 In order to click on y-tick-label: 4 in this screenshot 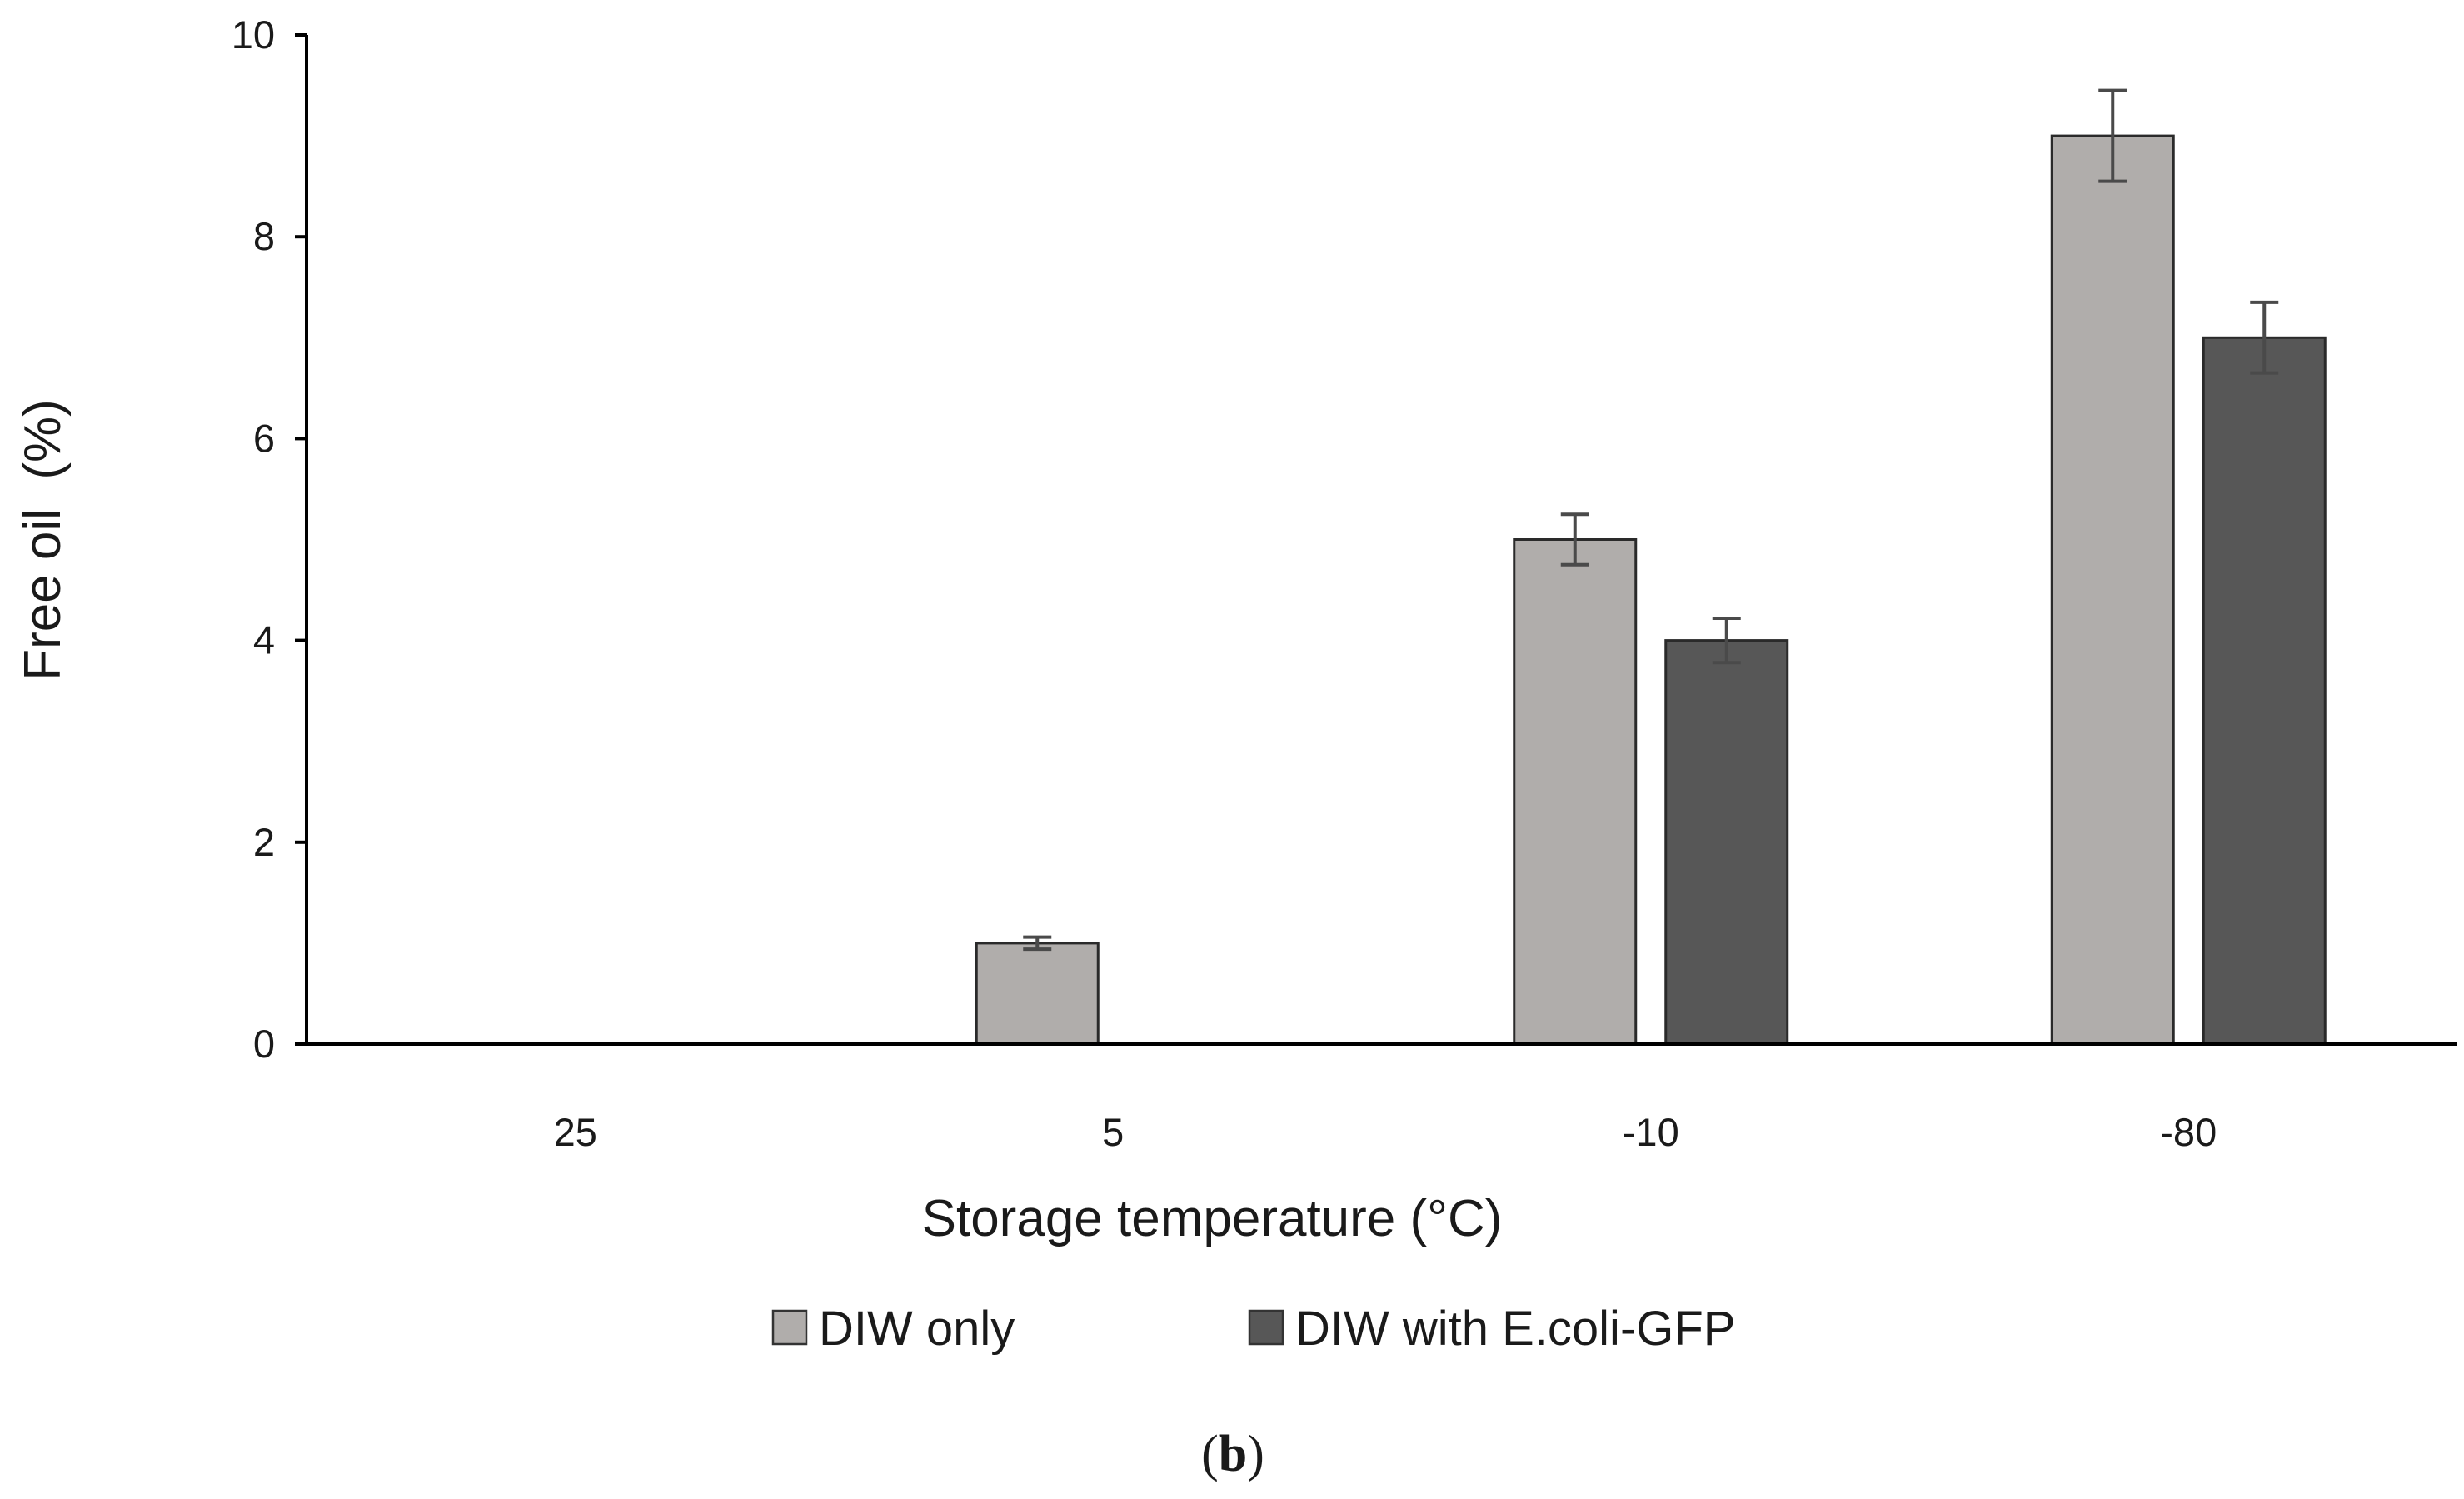, I will do `click(264, 640)`.